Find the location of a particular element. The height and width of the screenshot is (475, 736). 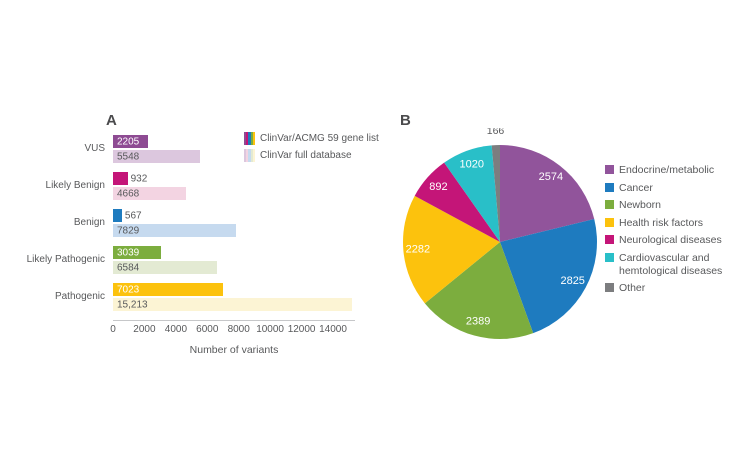

x-axis-ticks: 0 2000 4000 6000 8000 10000 12000 14000 is located at coordinates (232, 330).